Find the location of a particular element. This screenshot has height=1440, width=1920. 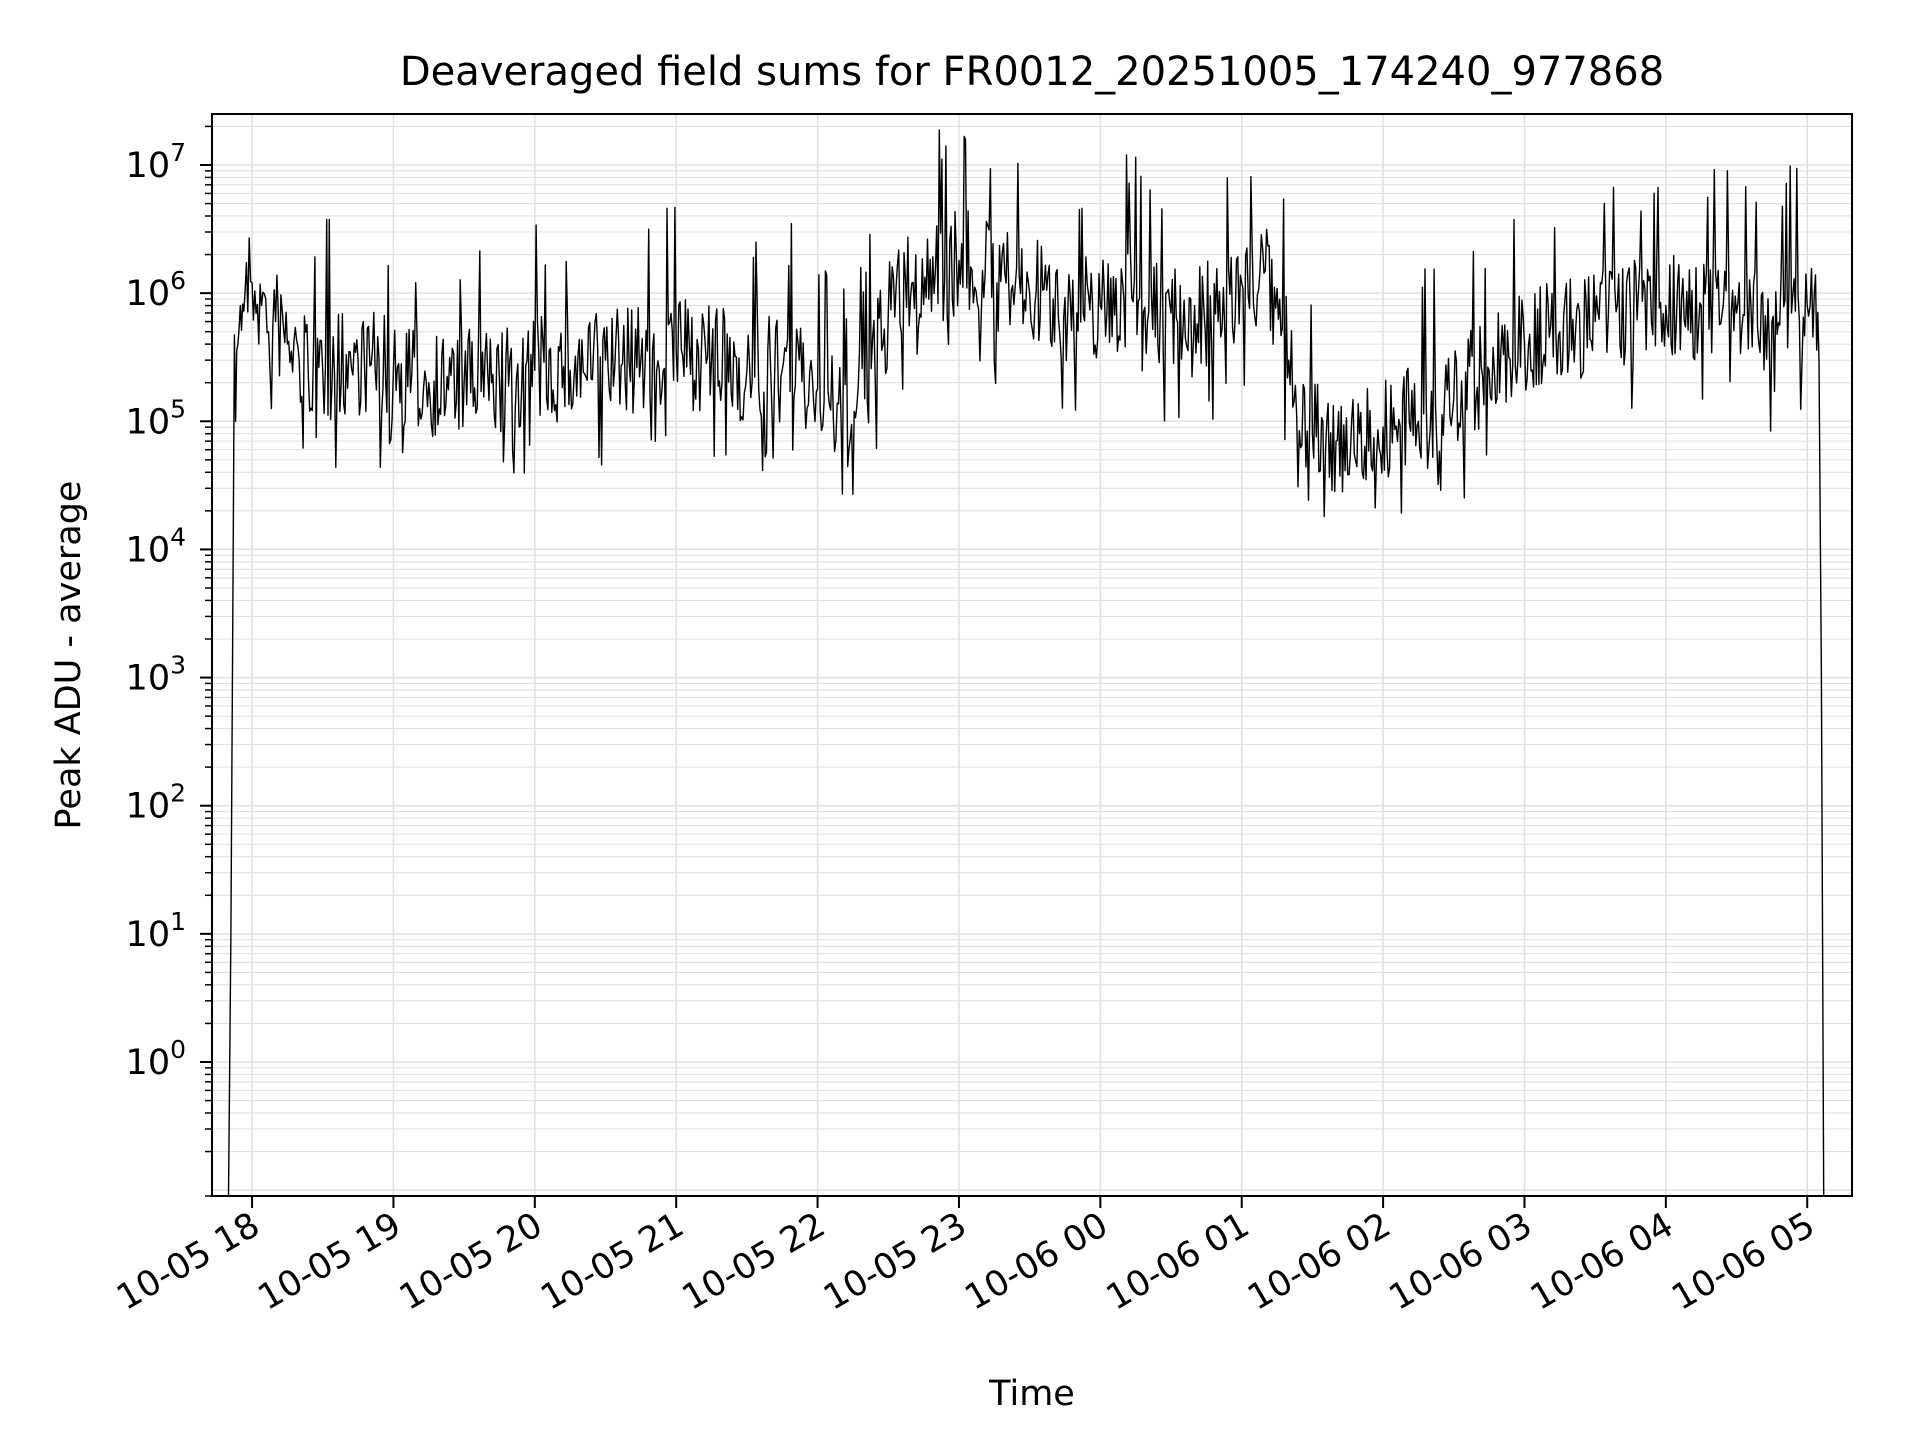

y-axis: 10⁰ 10¹ 10² 10³ 10⁴ 10⁵ 10⁶ 10⁷ is located at coordinates (169, 661).